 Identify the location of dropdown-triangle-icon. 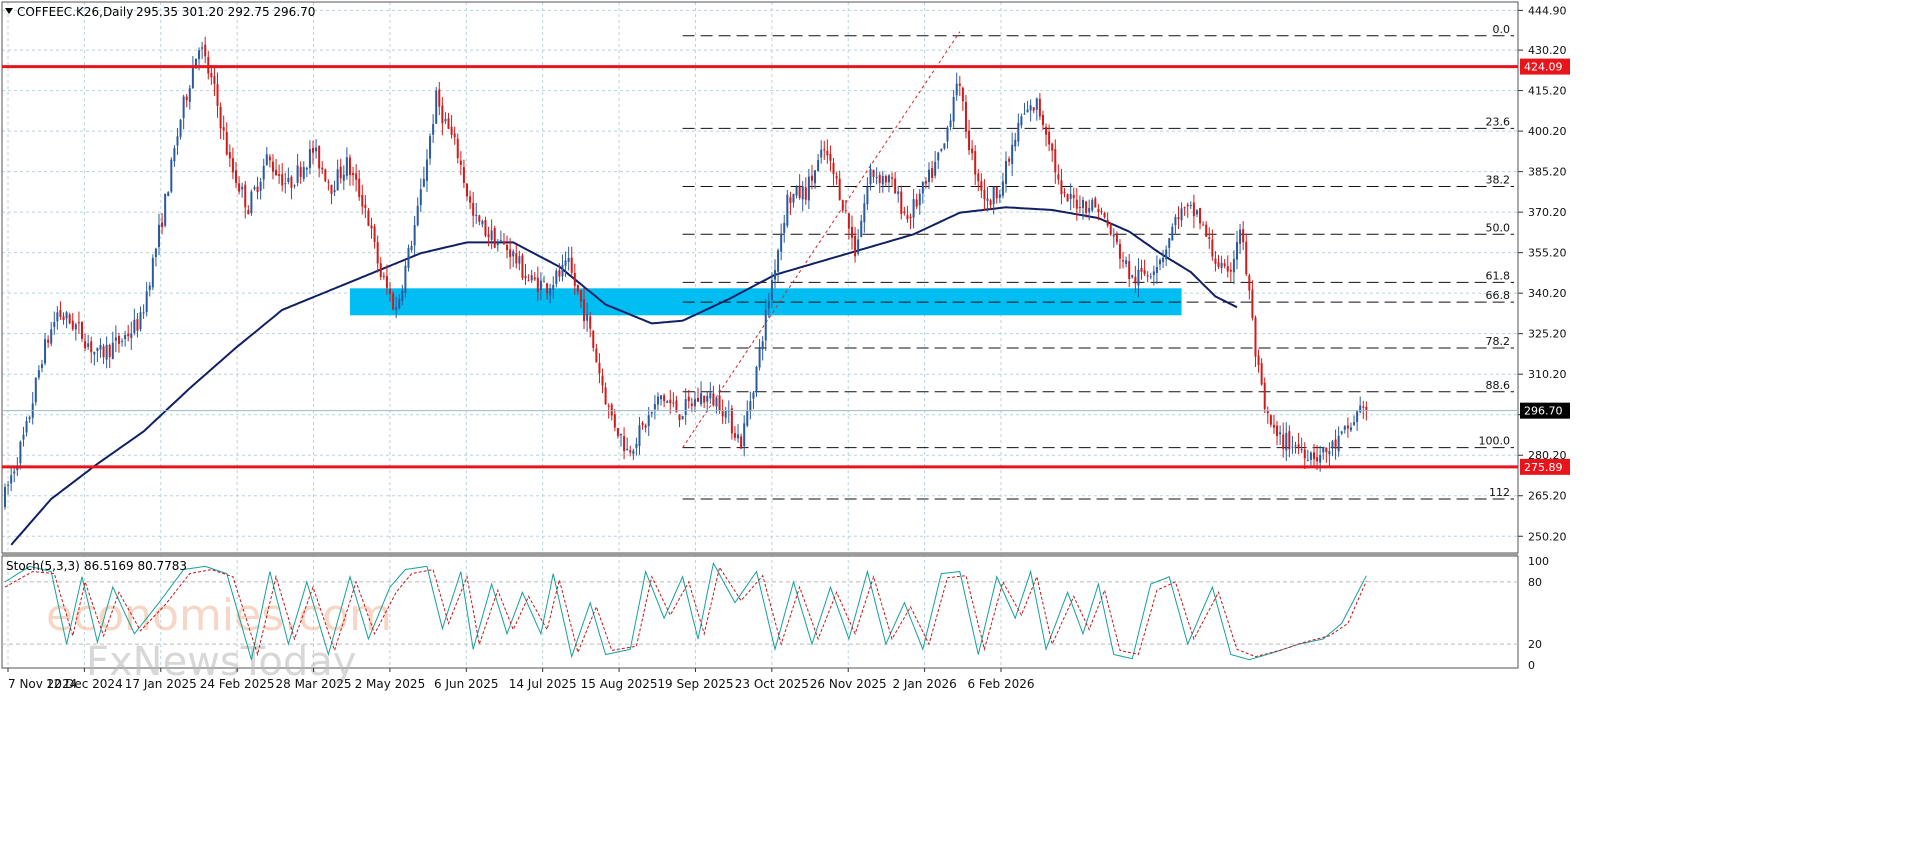
(9, 11).